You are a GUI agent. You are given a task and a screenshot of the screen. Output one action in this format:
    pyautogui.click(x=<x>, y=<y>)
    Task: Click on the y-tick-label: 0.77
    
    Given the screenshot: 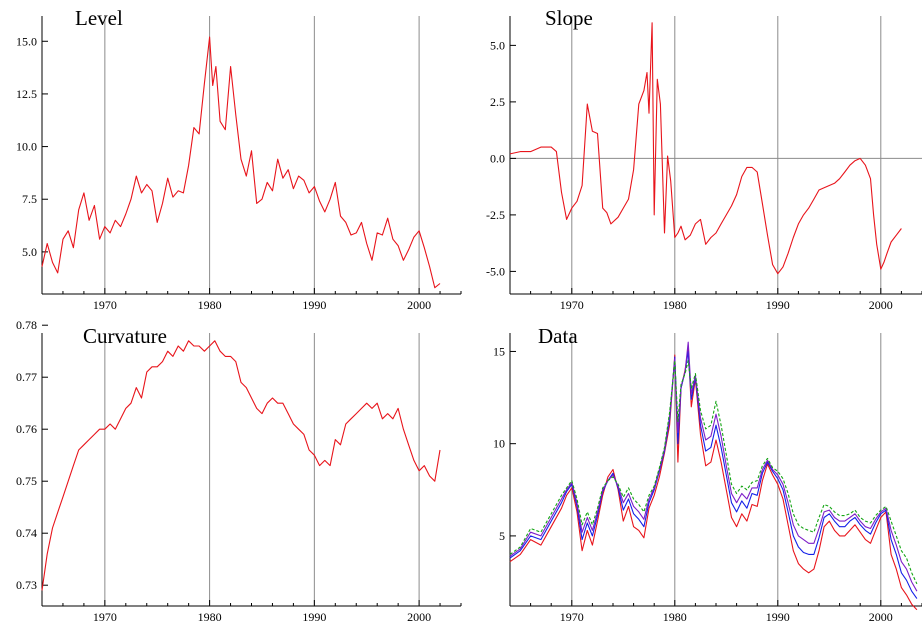 What is the action you would take?
    pyautogui.click(x=26, y=377)
    